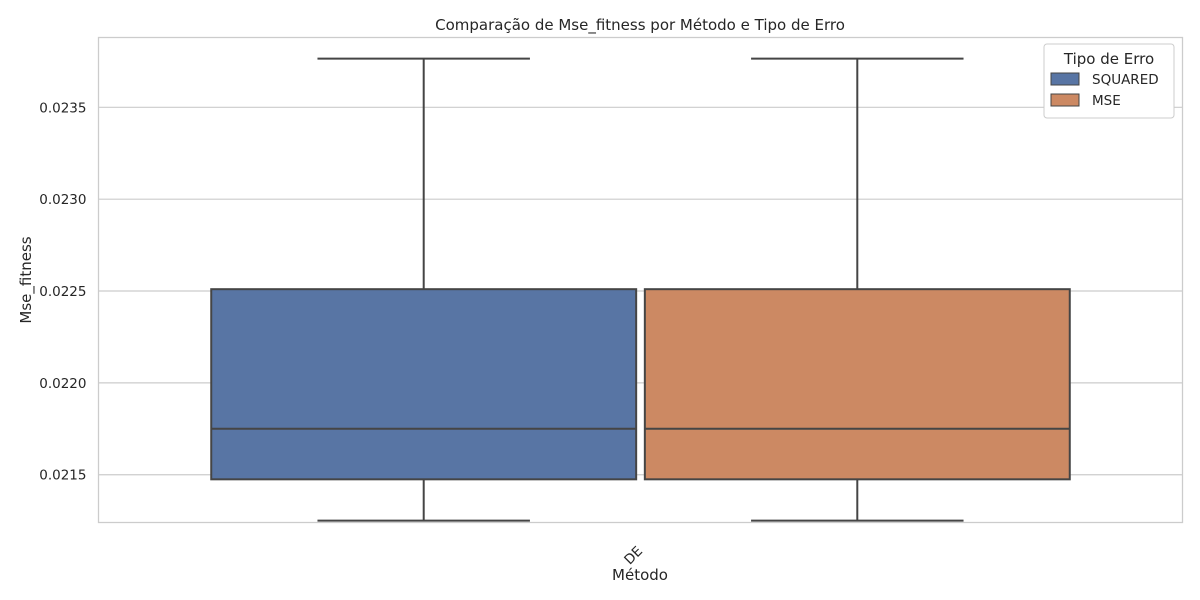 The width and height of the screenshot is (1200, 600). I want to click on y-tick-label: 0.0220, so click(62, 384).